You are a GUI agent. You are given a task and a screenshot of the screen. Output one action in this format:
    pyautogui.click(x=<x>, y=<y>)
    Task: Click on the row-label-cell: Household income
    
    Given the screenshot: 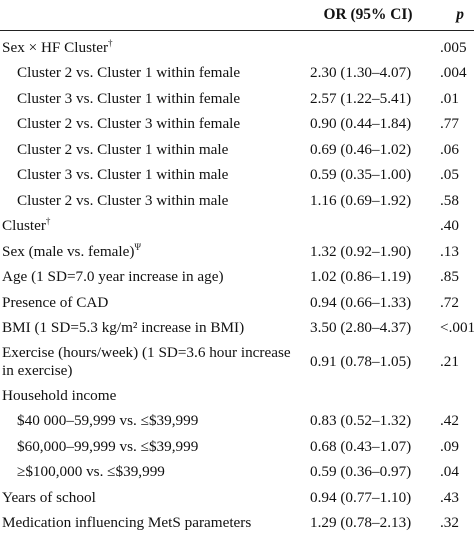 What is the action you would take?
    pyautogui.click(x=152, y=396)
    